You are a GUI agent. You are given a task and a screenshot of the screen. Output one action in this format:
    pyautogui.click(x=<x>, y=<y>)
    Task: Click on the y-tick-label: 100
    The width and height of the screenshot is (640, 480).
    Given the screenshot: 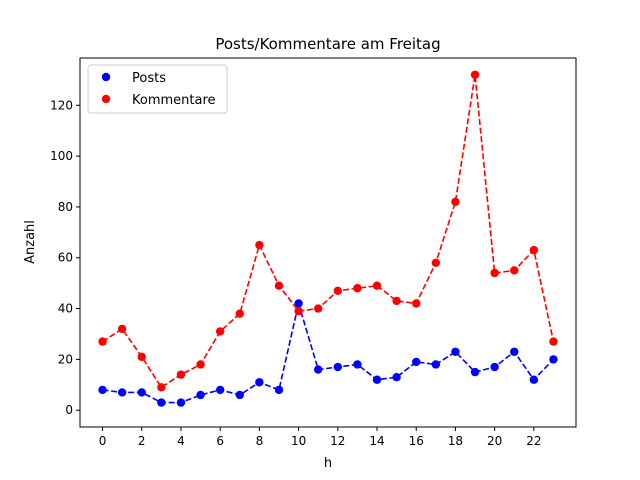 What is the action you would take?
    pyautogui.click(x=61, y=156)
    